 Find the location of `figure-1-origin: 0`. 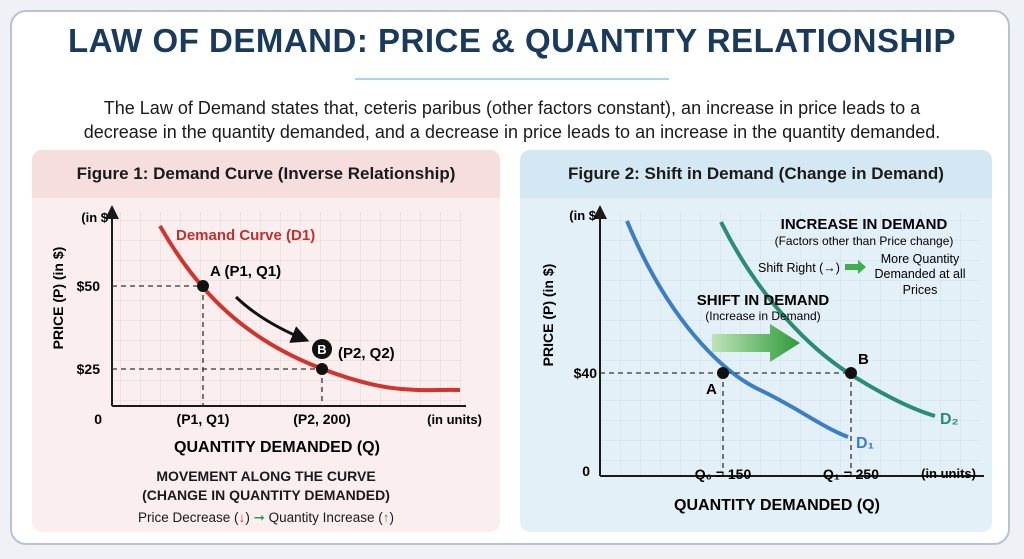

figure-1-origin: 0 is located at coordinates (98, 419).